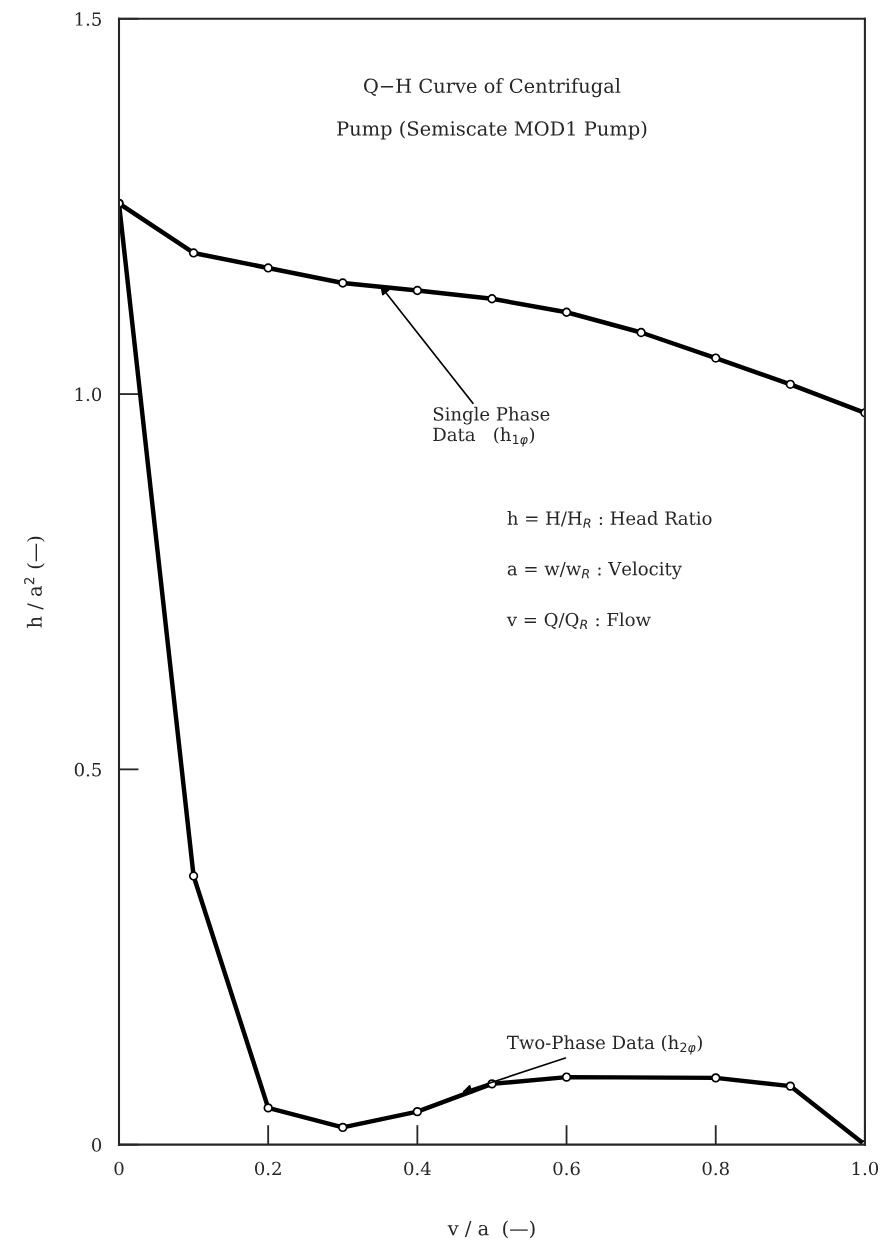 This screenshot has width=888, height=1251. What do you see at coordinates (578, 621) in the screenshot?
I see `annotation: v = Q/Q$_{R}$ : Flow` at bounding box center [578, 621].